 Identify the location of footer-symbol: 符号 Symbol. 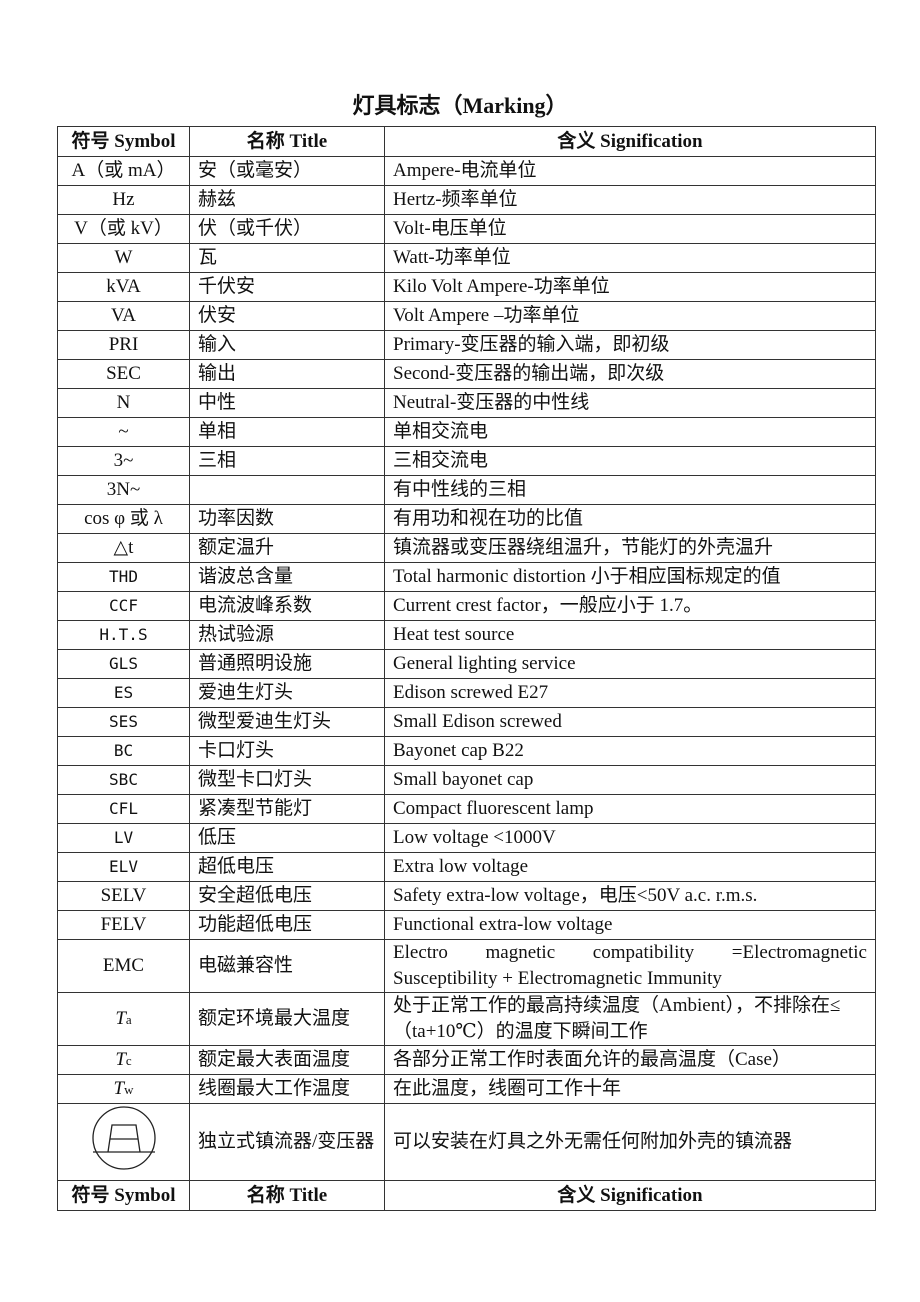
(123, 1195).